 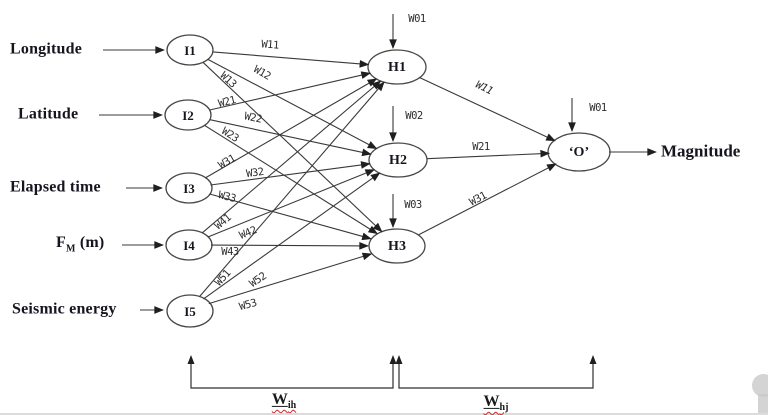 I want to click on bias-label-w01-output: W01, so click(x=598, y=108).